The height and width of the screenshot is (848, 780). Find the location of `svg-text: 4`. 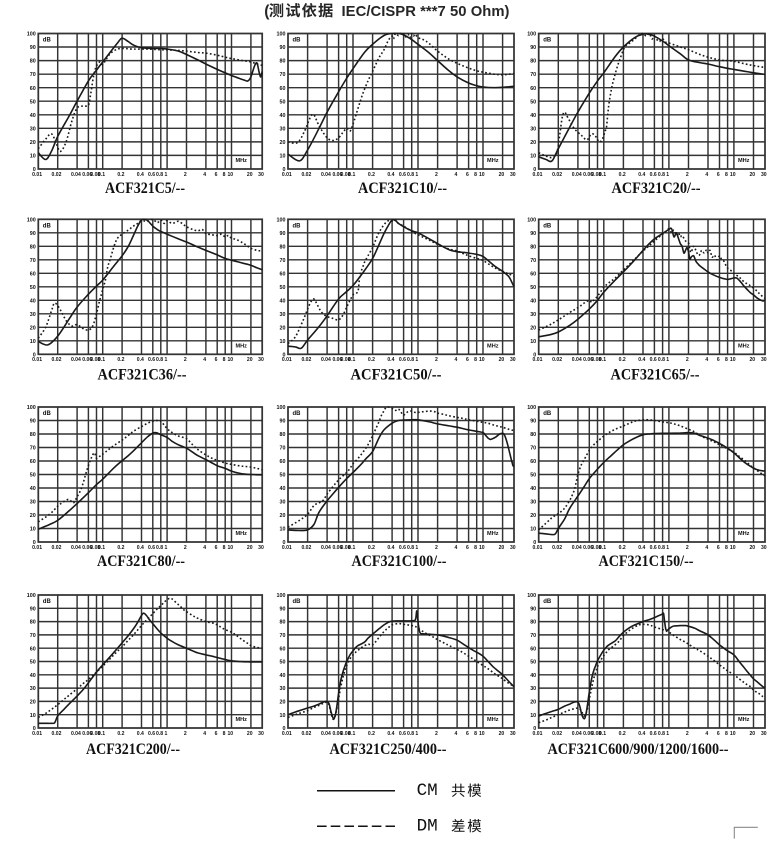

svg-text: 4 is located at coordinates (455, 734).